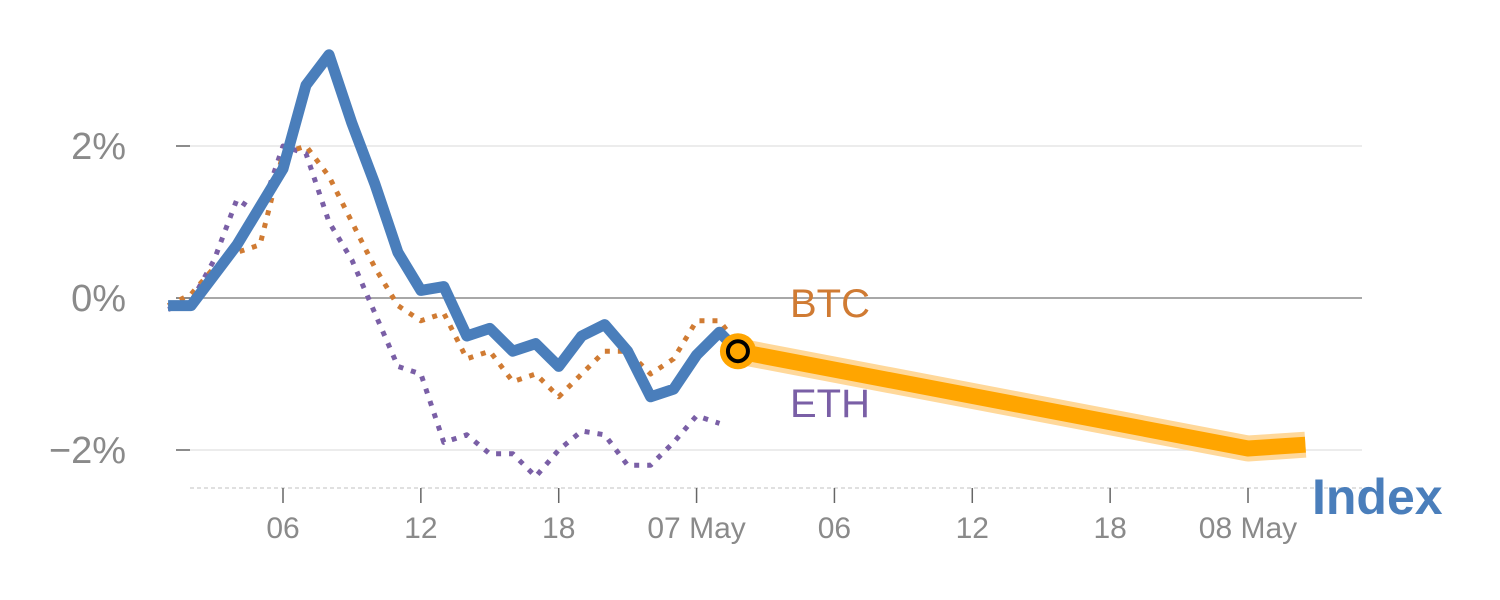 This screenshot has height=600, width=1500. I want to click on current-value-marker-ring, so click(737, 351).